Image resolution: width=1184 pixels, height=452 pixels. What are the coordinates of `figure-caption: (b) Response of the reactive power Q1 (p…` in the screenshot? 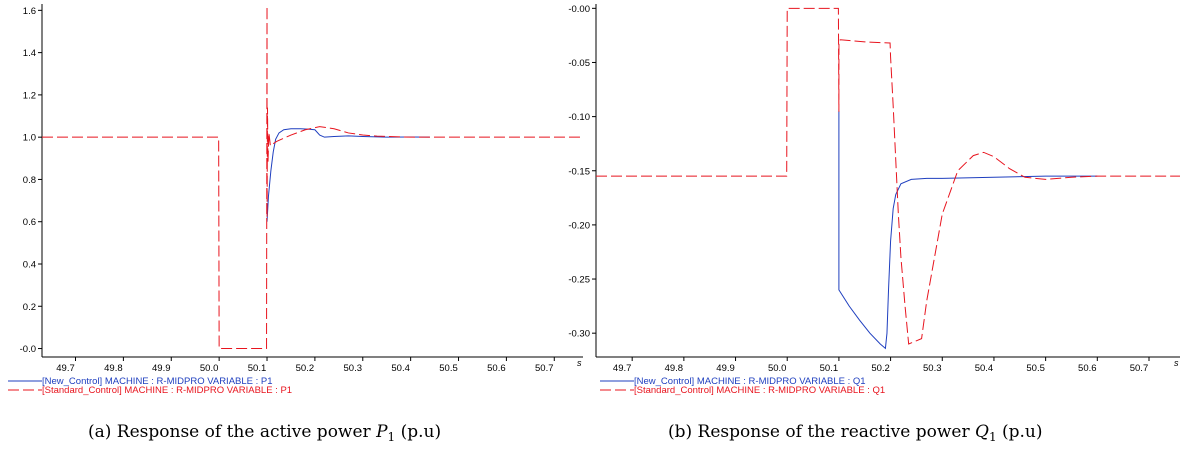 It's located at (855, 433).